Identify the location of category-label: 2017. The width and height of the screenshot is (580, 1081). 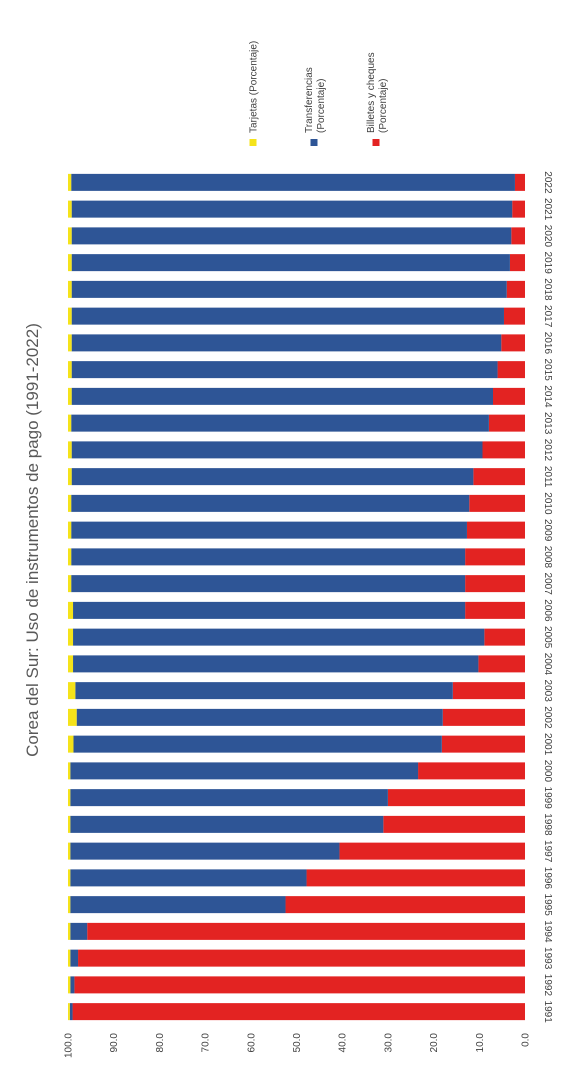
(547, 316).